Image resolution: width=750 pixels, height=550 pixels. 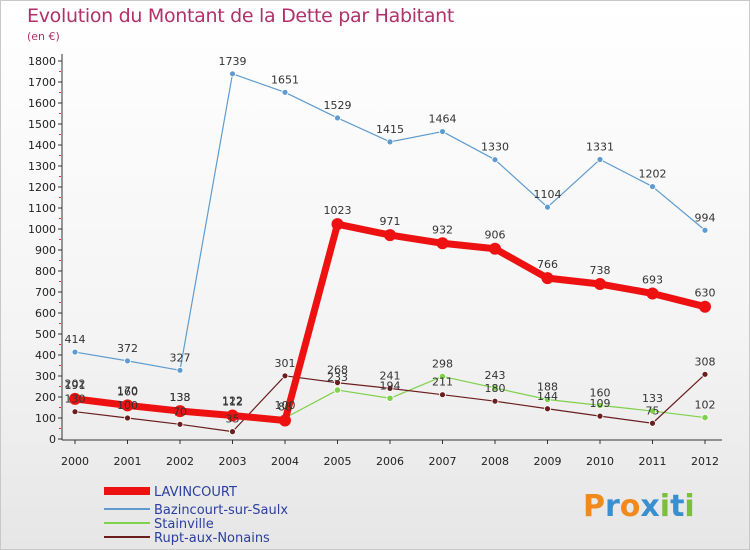 I want to click on y-tick-label: 800, so click(x=45, y=271).